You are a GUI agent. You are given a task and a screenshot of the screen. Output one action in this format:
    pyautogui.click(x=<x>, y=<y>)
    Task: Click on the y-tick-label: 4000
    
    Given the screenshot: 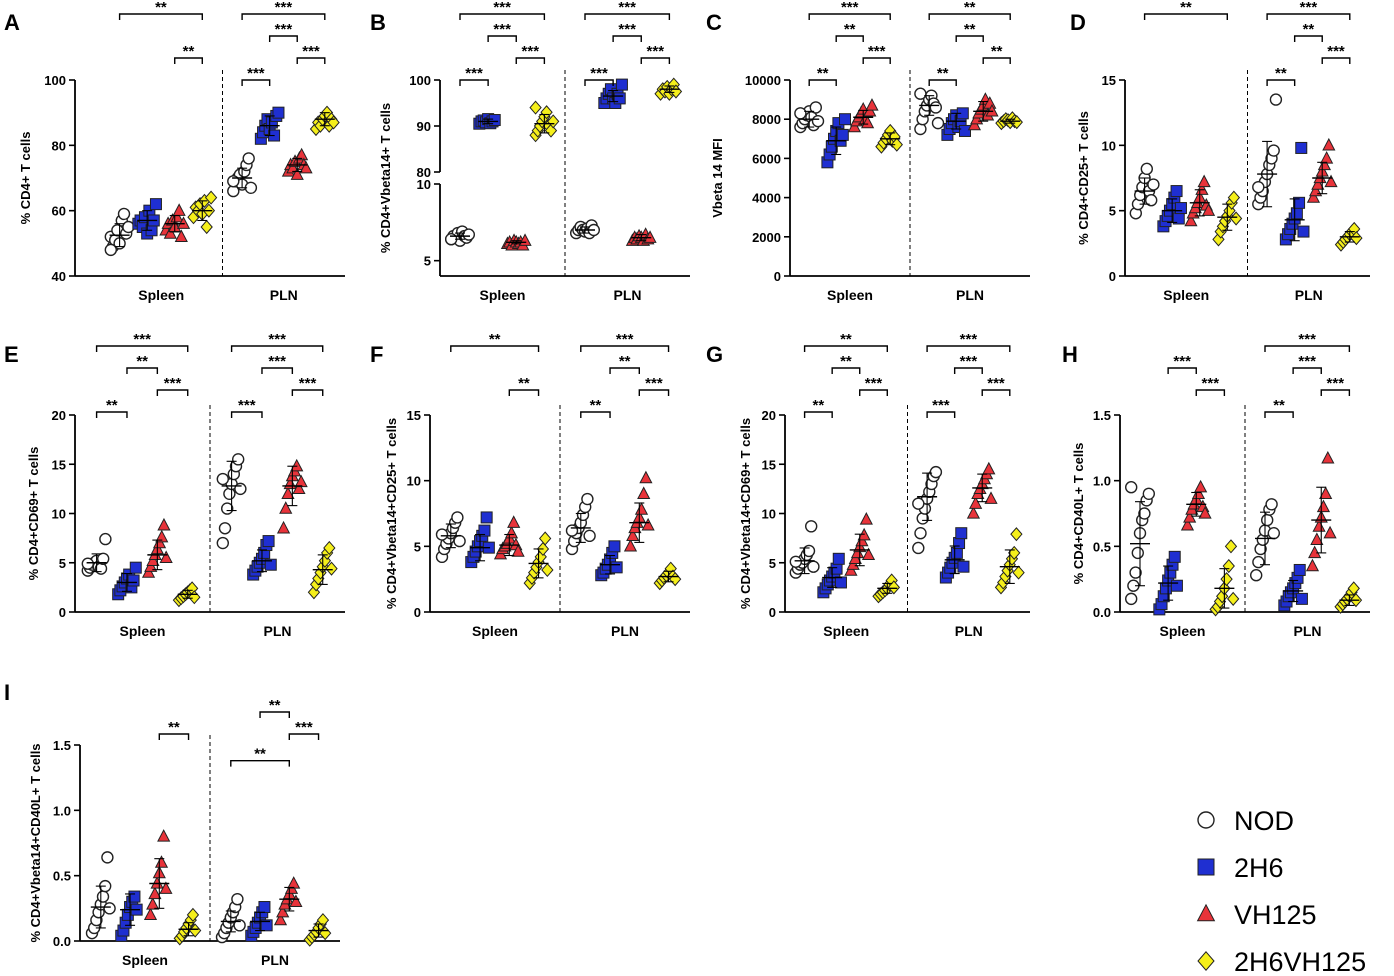 What is the action you would take?
    pyautogui.click(x=766, y=198)
    